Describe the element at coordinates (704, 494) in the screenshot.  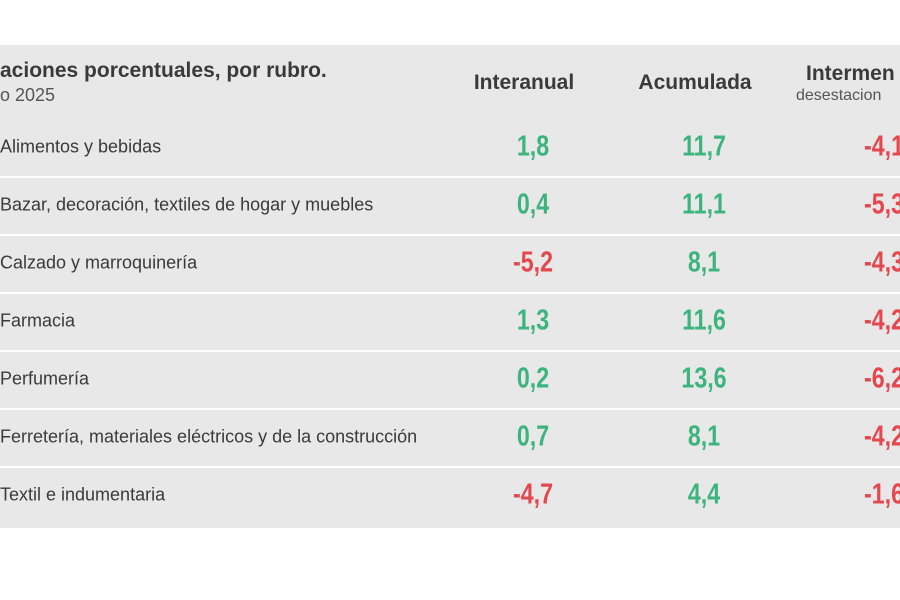
I see `cell-value: 4,4` at that location.